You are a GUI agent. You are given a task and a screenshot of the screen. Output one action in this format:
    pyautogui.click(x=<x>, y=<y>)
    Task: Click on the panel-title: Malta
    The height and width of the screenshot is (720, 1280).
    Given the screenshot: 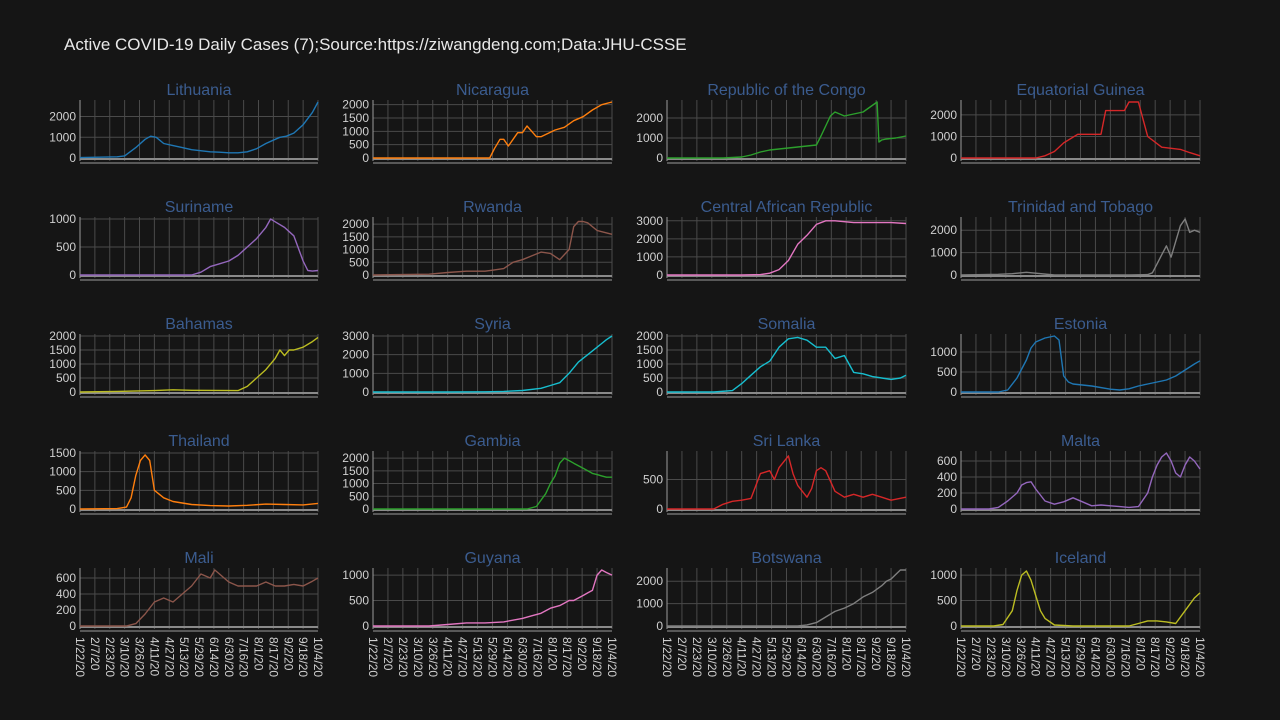 What is the action you would take?
    pyautogui.click(x=1080, y=441)
    